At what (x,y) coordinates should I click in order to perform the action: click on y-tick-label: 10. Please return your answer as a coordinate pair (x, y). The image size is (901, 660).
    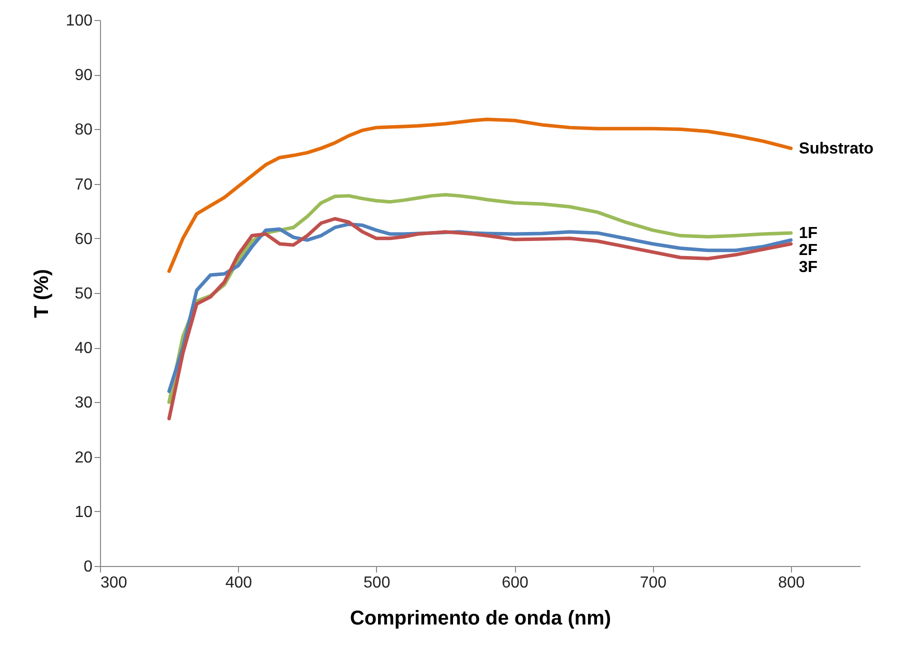
    Looking at the image, I should click on (83, 512).